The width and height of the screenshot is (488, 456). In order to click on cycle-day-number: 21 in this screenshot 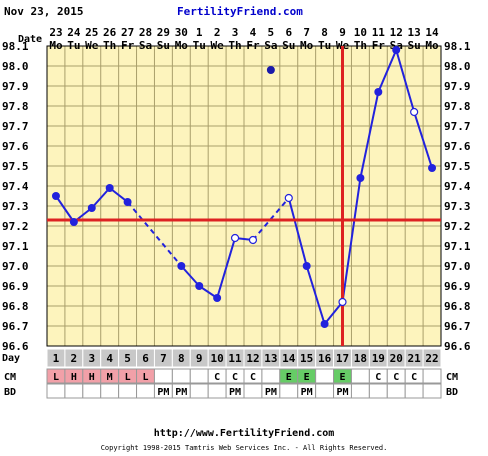, I will do `click(415, 358)`.